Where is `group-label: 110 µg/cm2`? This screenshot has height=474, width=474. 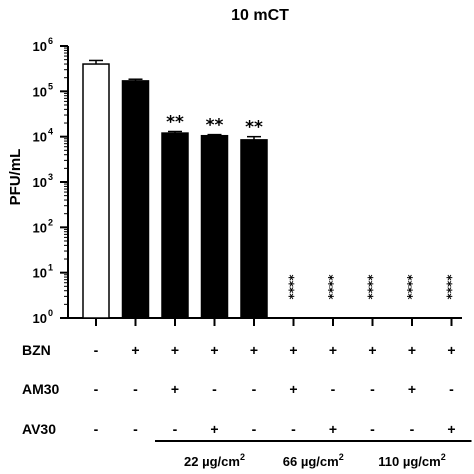 group-label: 110 µg/cm2 is located at coordinates (411, 460).